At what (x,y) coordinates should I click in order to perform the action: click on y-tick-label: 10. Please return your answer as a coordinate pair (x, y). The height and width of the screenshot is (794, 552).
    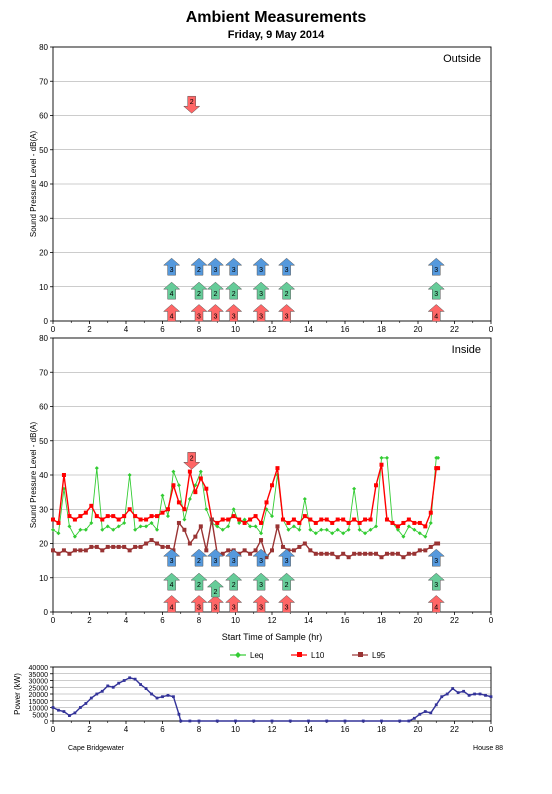
    Looking at the image, I should click on (43, 287).